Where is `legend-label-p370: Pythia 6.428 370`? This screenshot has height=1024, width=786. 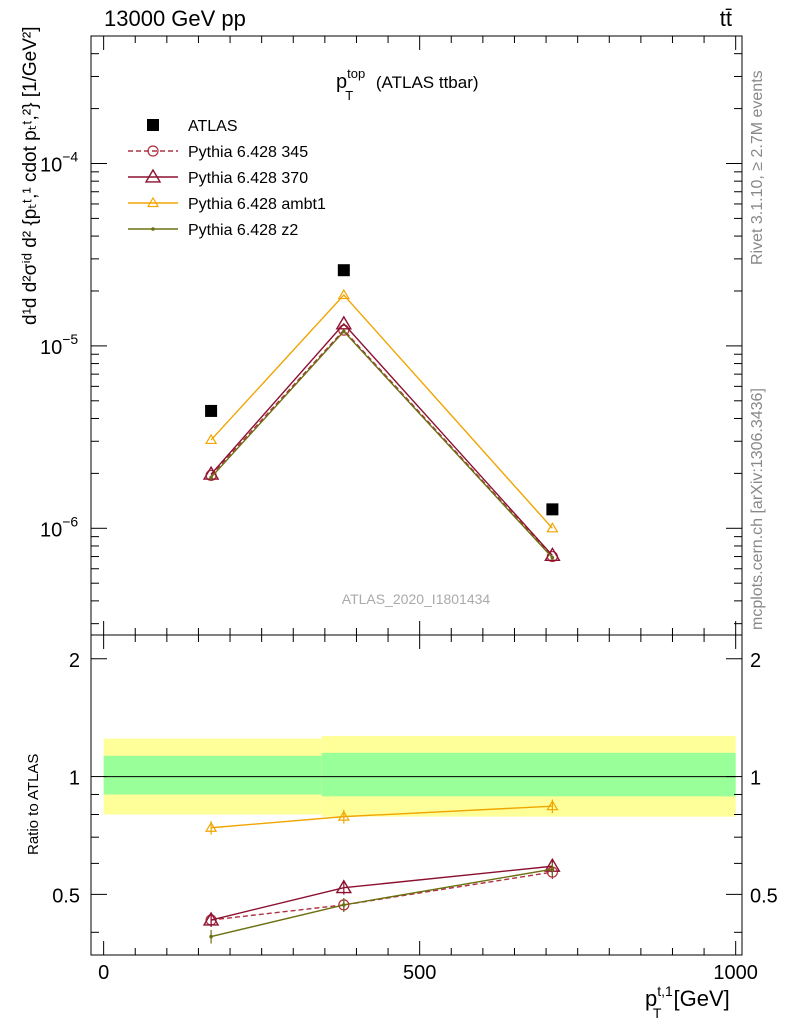 legend-label-p370: Pythia 6.428 370 is located at coordinates (248, 178).